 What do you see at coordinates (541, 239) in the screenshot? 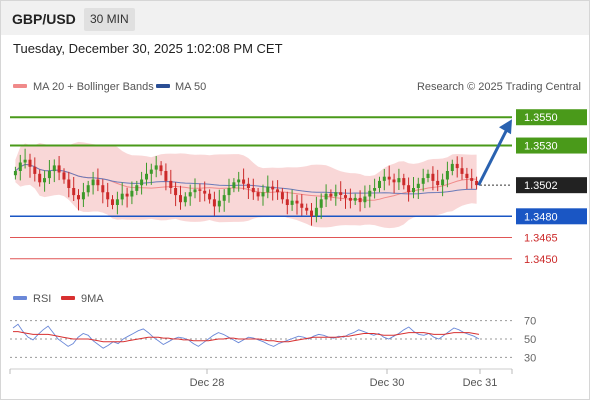
I see `support-label: 1.3465` at bounding box center [541, 239].